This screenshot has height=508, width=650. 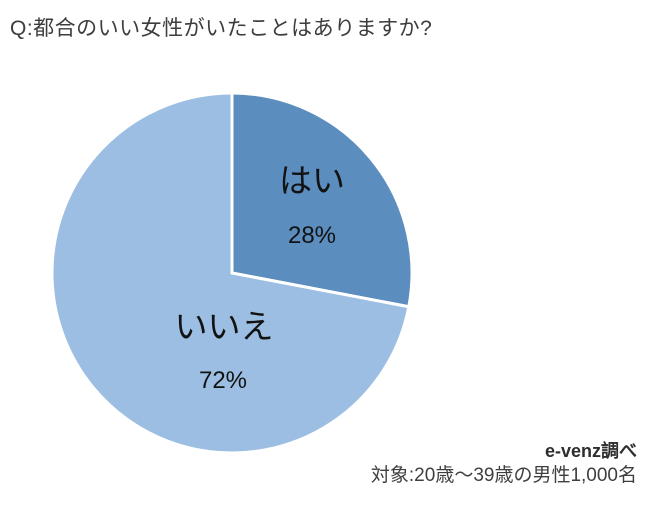 What do you see at coordinates (223, 380) in the screenshot?
I see `slice-no-percent: 72%` at bounding box center [223, 380].